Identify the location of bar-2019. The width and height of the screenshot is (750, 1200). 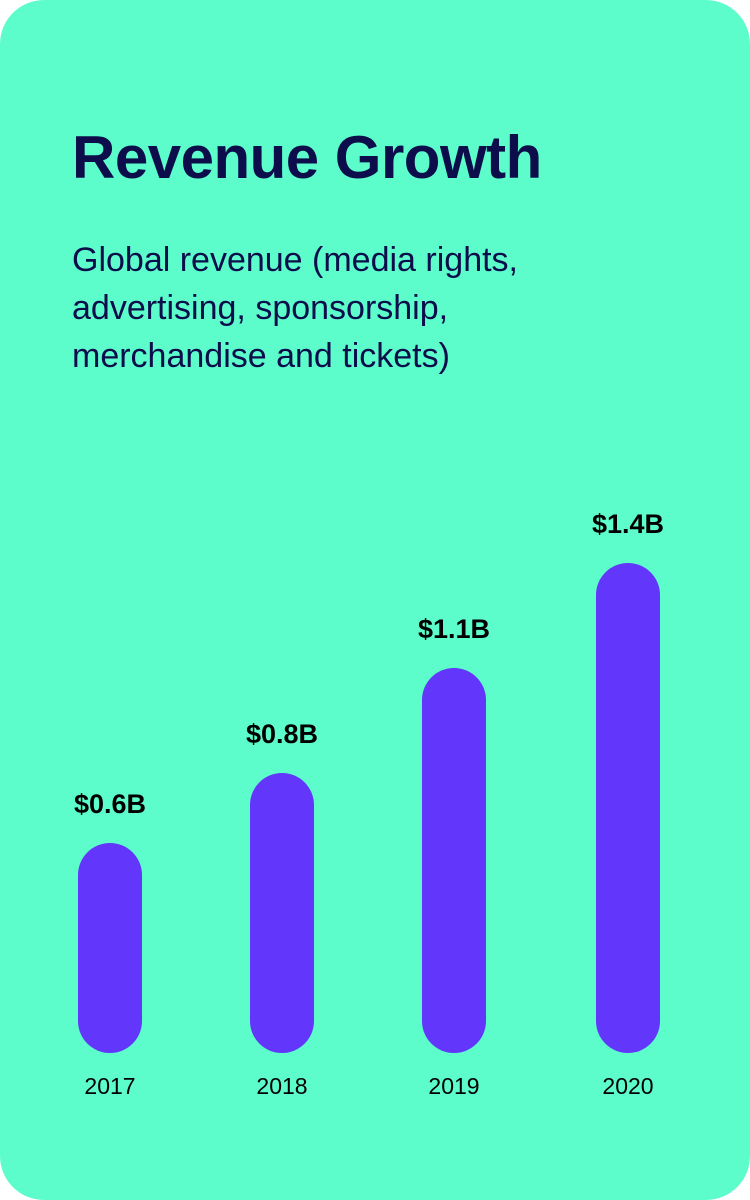
(454, 860).